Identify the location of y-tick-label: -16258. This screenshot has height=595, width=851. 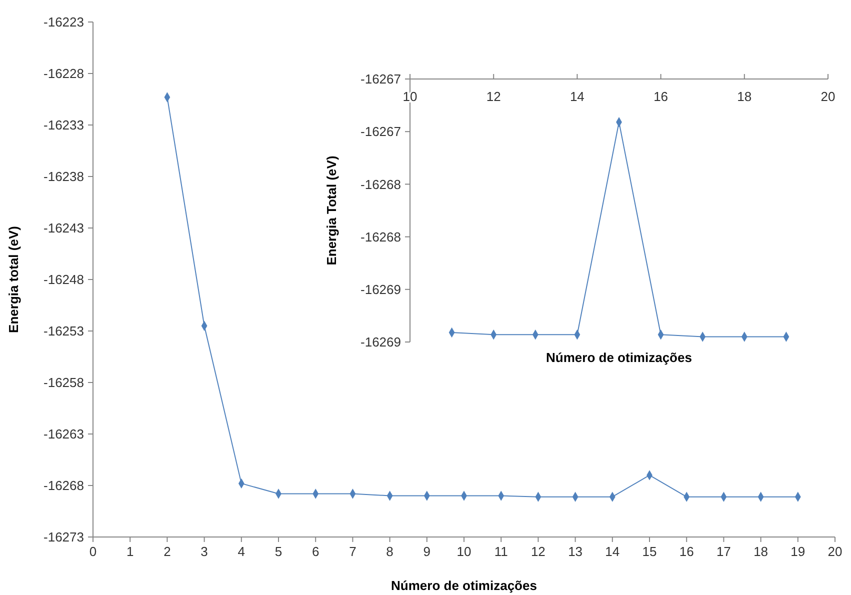
(64, 382).